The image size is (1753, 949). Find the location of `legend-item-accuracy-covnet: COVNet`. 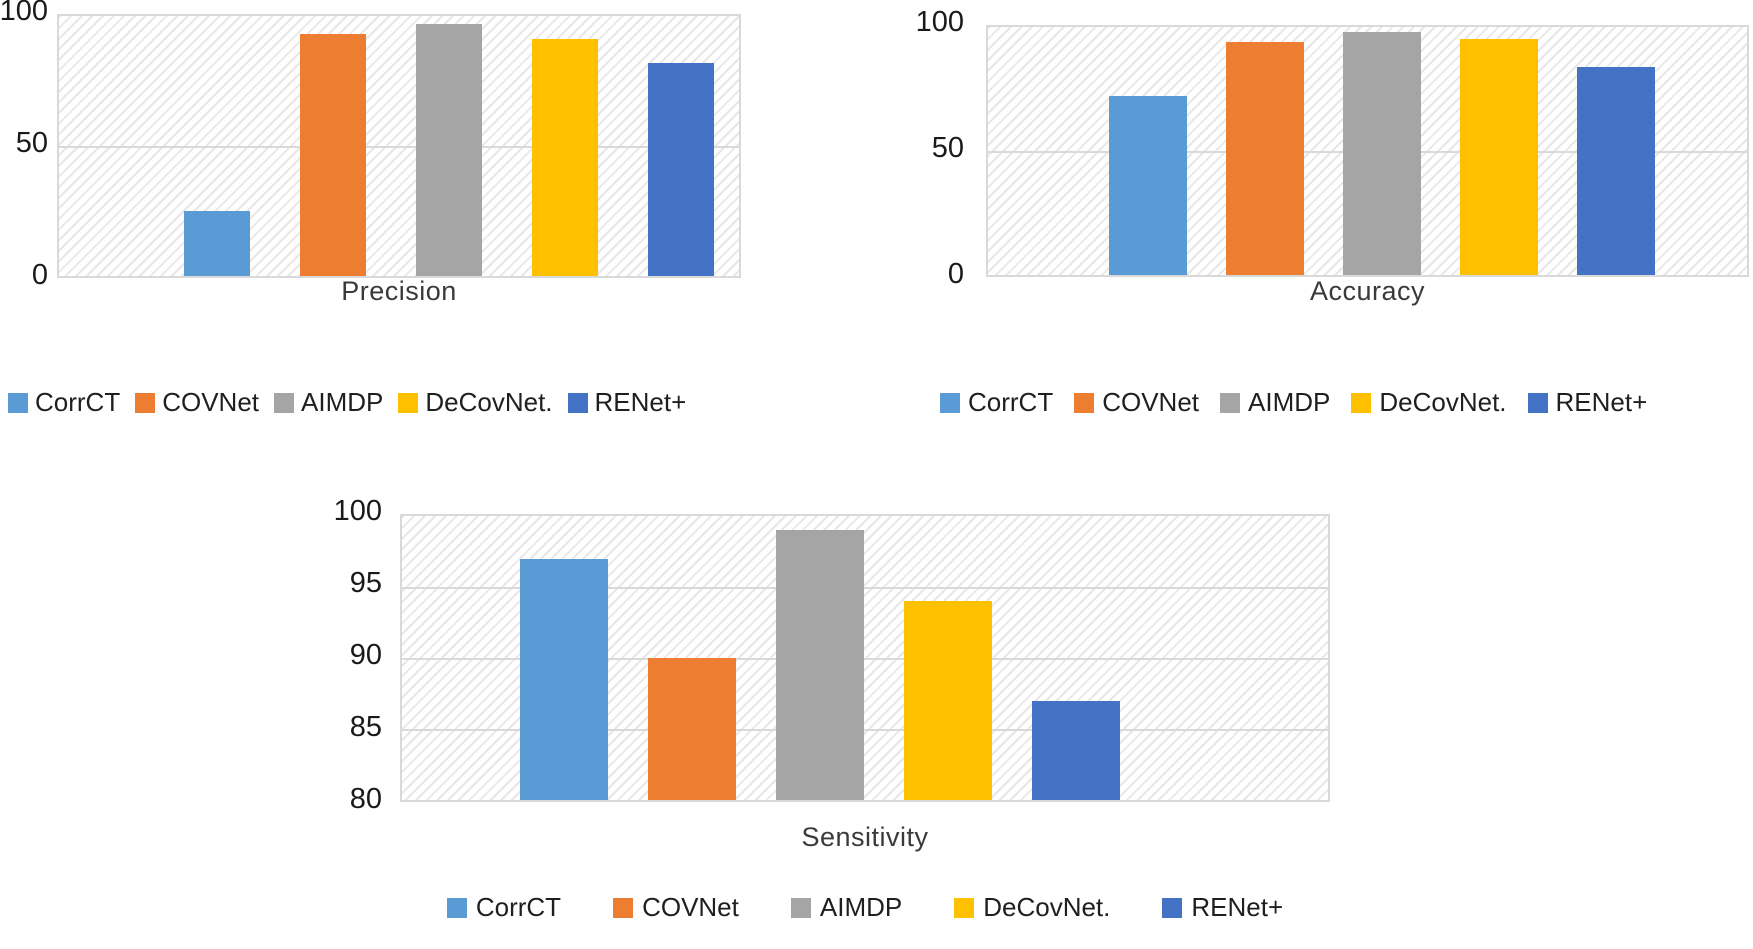

legend-item-accuracy-covnet: COVNet is located at coordinates (1136, 402).